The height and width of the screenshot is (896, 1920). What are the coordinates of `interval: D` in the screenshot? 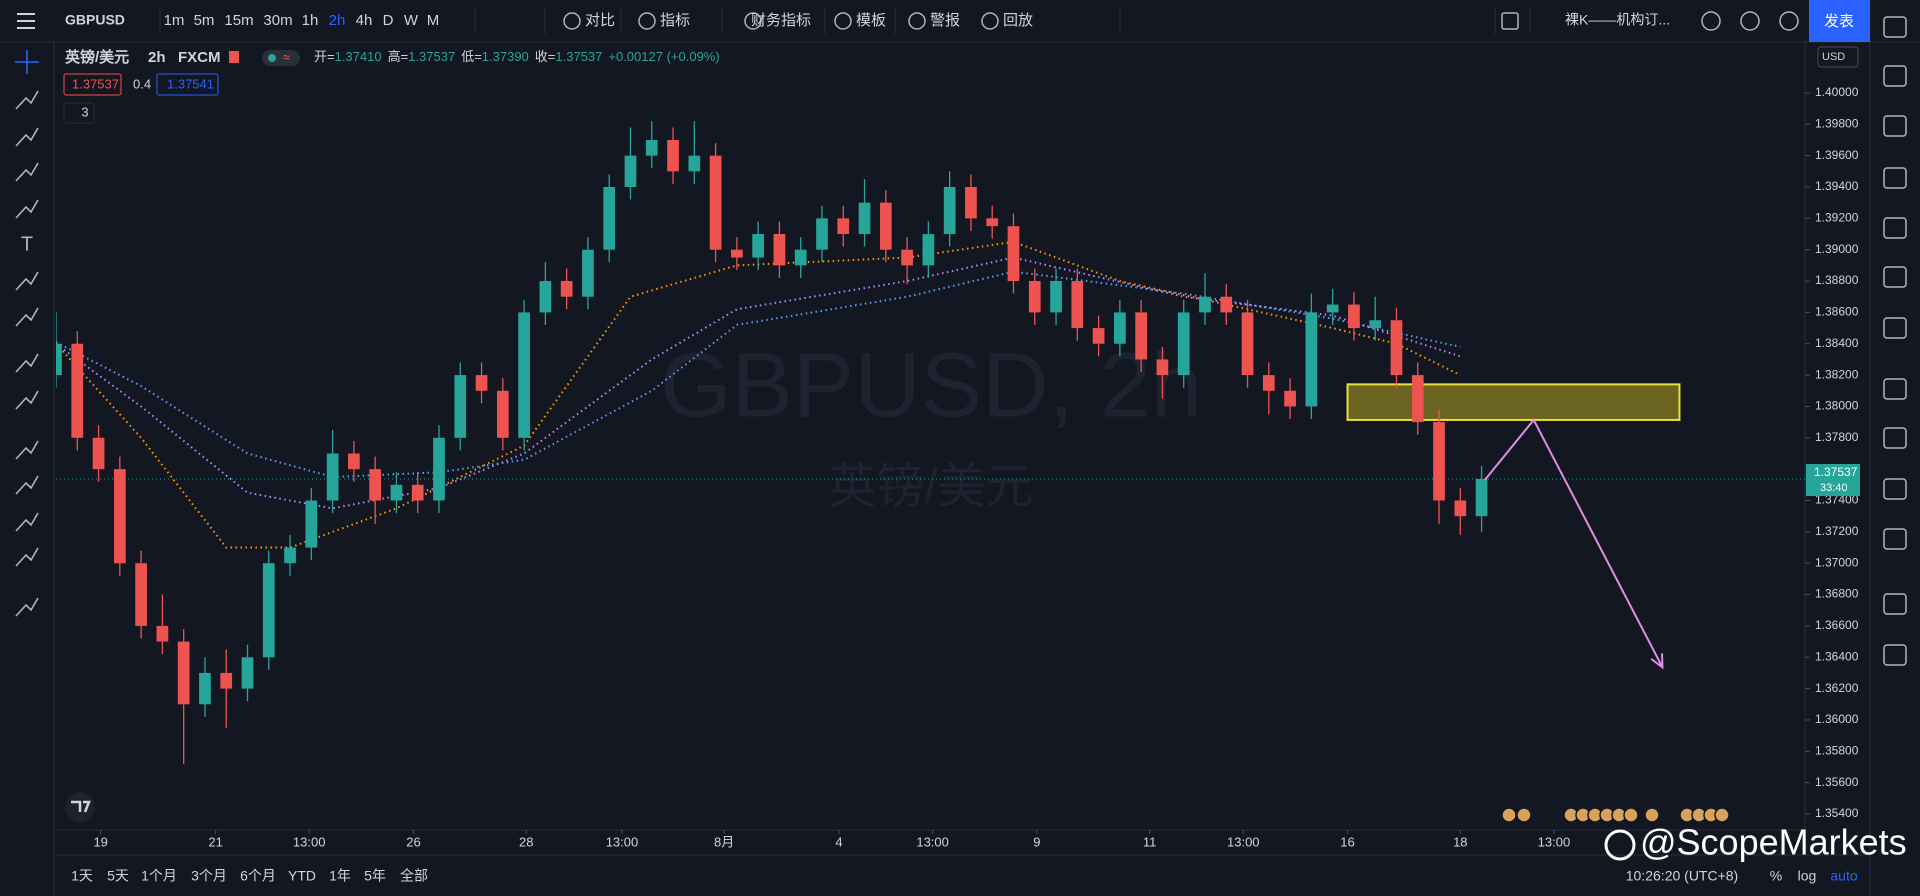 It's located at (388, 20).